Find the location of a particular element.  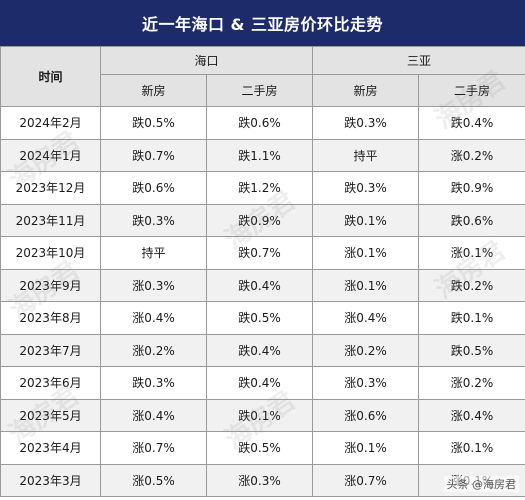

cell-haikou-second: 跌0.9% is located at coordinates (259, 220).